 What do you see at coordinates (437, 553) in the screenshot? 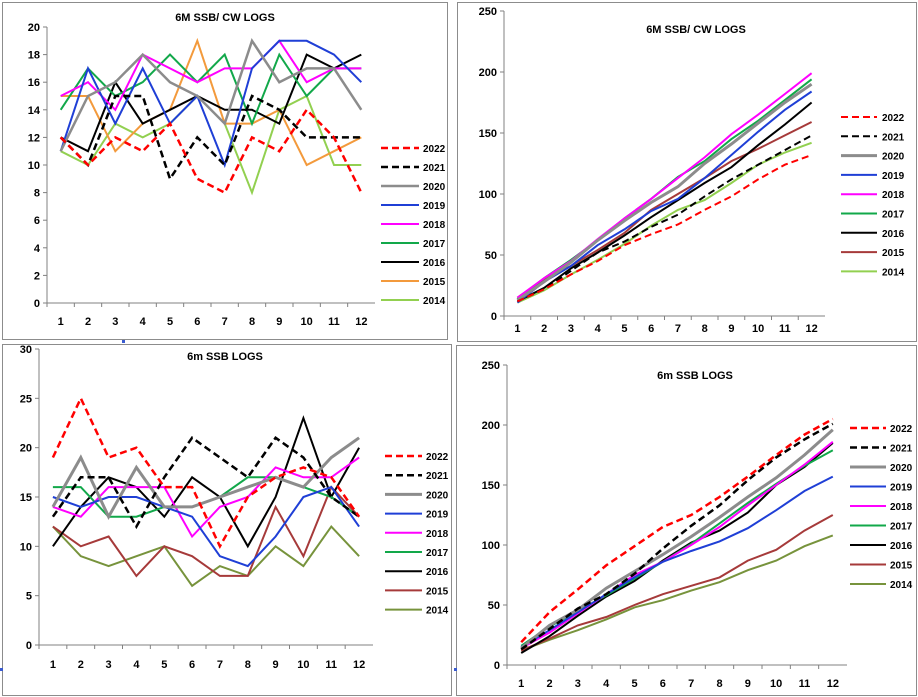
I see `legend-label-2017: 2017` at bounding box center [437, 553].